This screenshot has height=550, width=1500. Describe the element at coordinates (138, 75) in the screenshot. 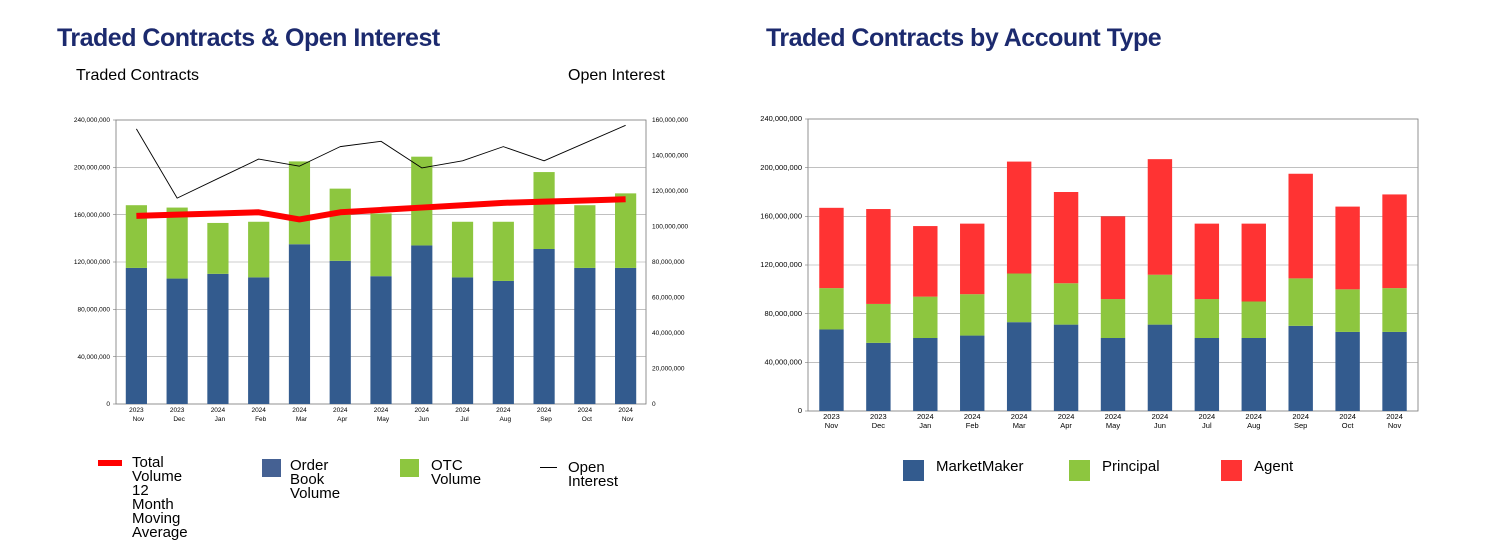

I see `left-axis-label: Traded Contracts` at that location.